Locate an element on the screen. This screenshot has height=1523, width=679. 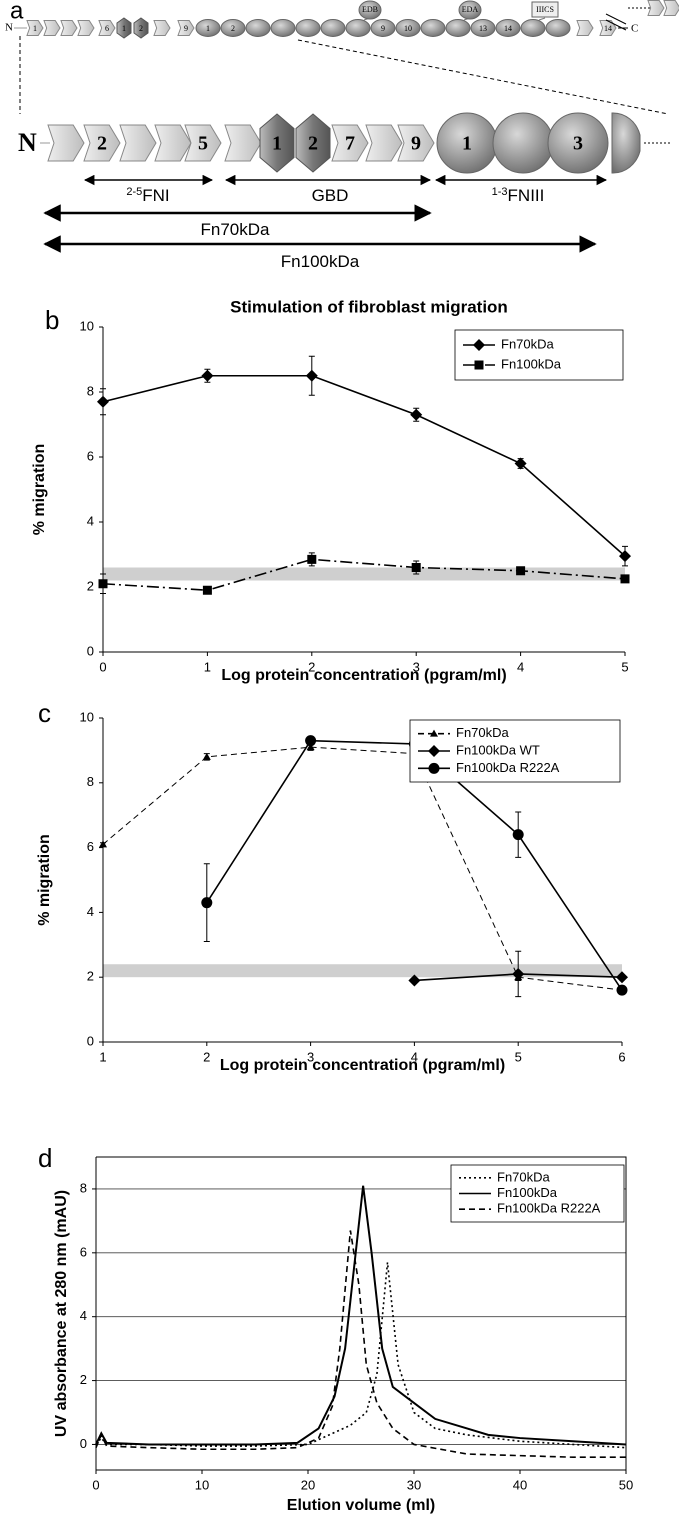
legend-label: Fn100kDa WT is located at coordinates (498, 749).